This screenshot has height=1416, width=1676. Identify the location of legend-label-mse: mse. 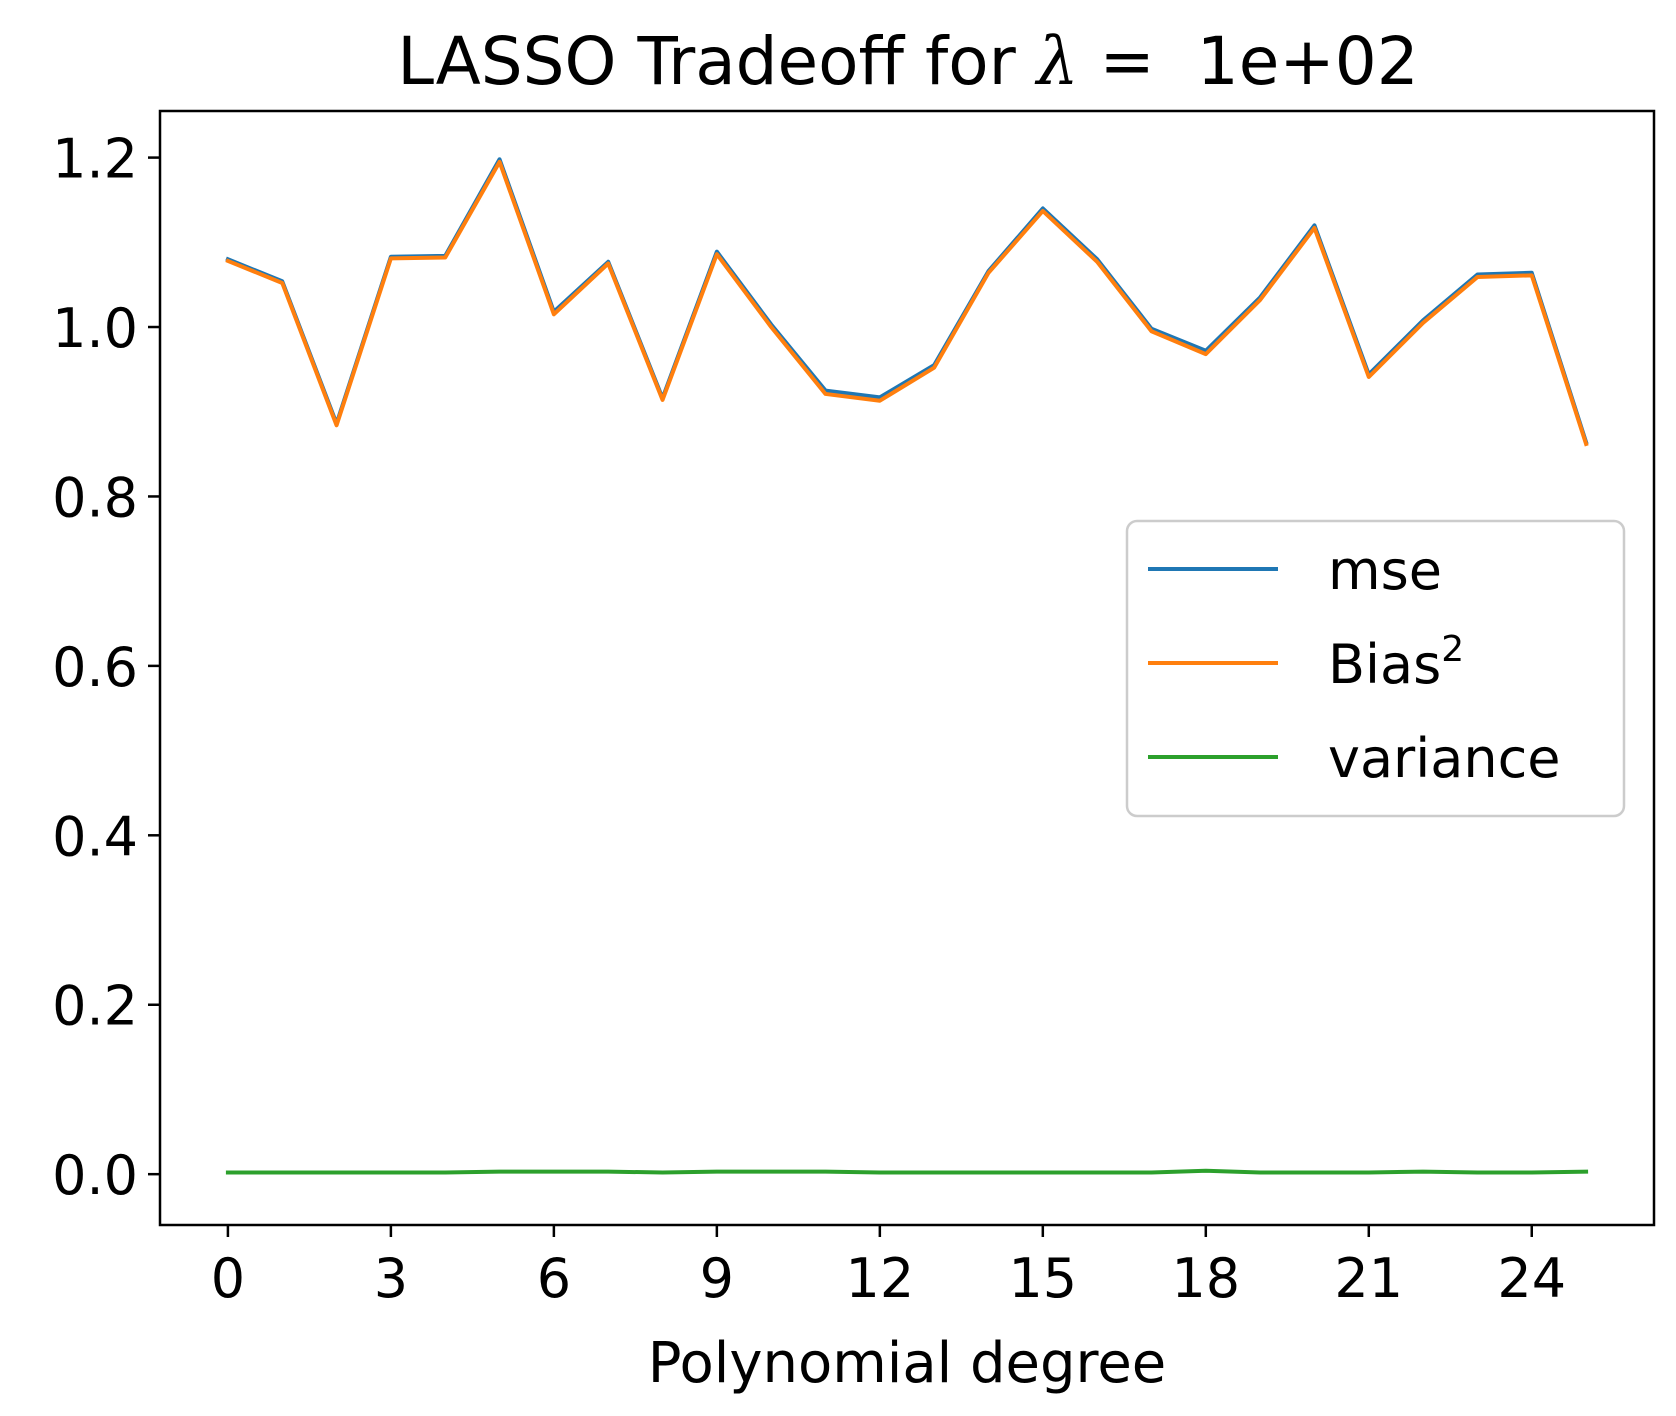
(1385, 570).